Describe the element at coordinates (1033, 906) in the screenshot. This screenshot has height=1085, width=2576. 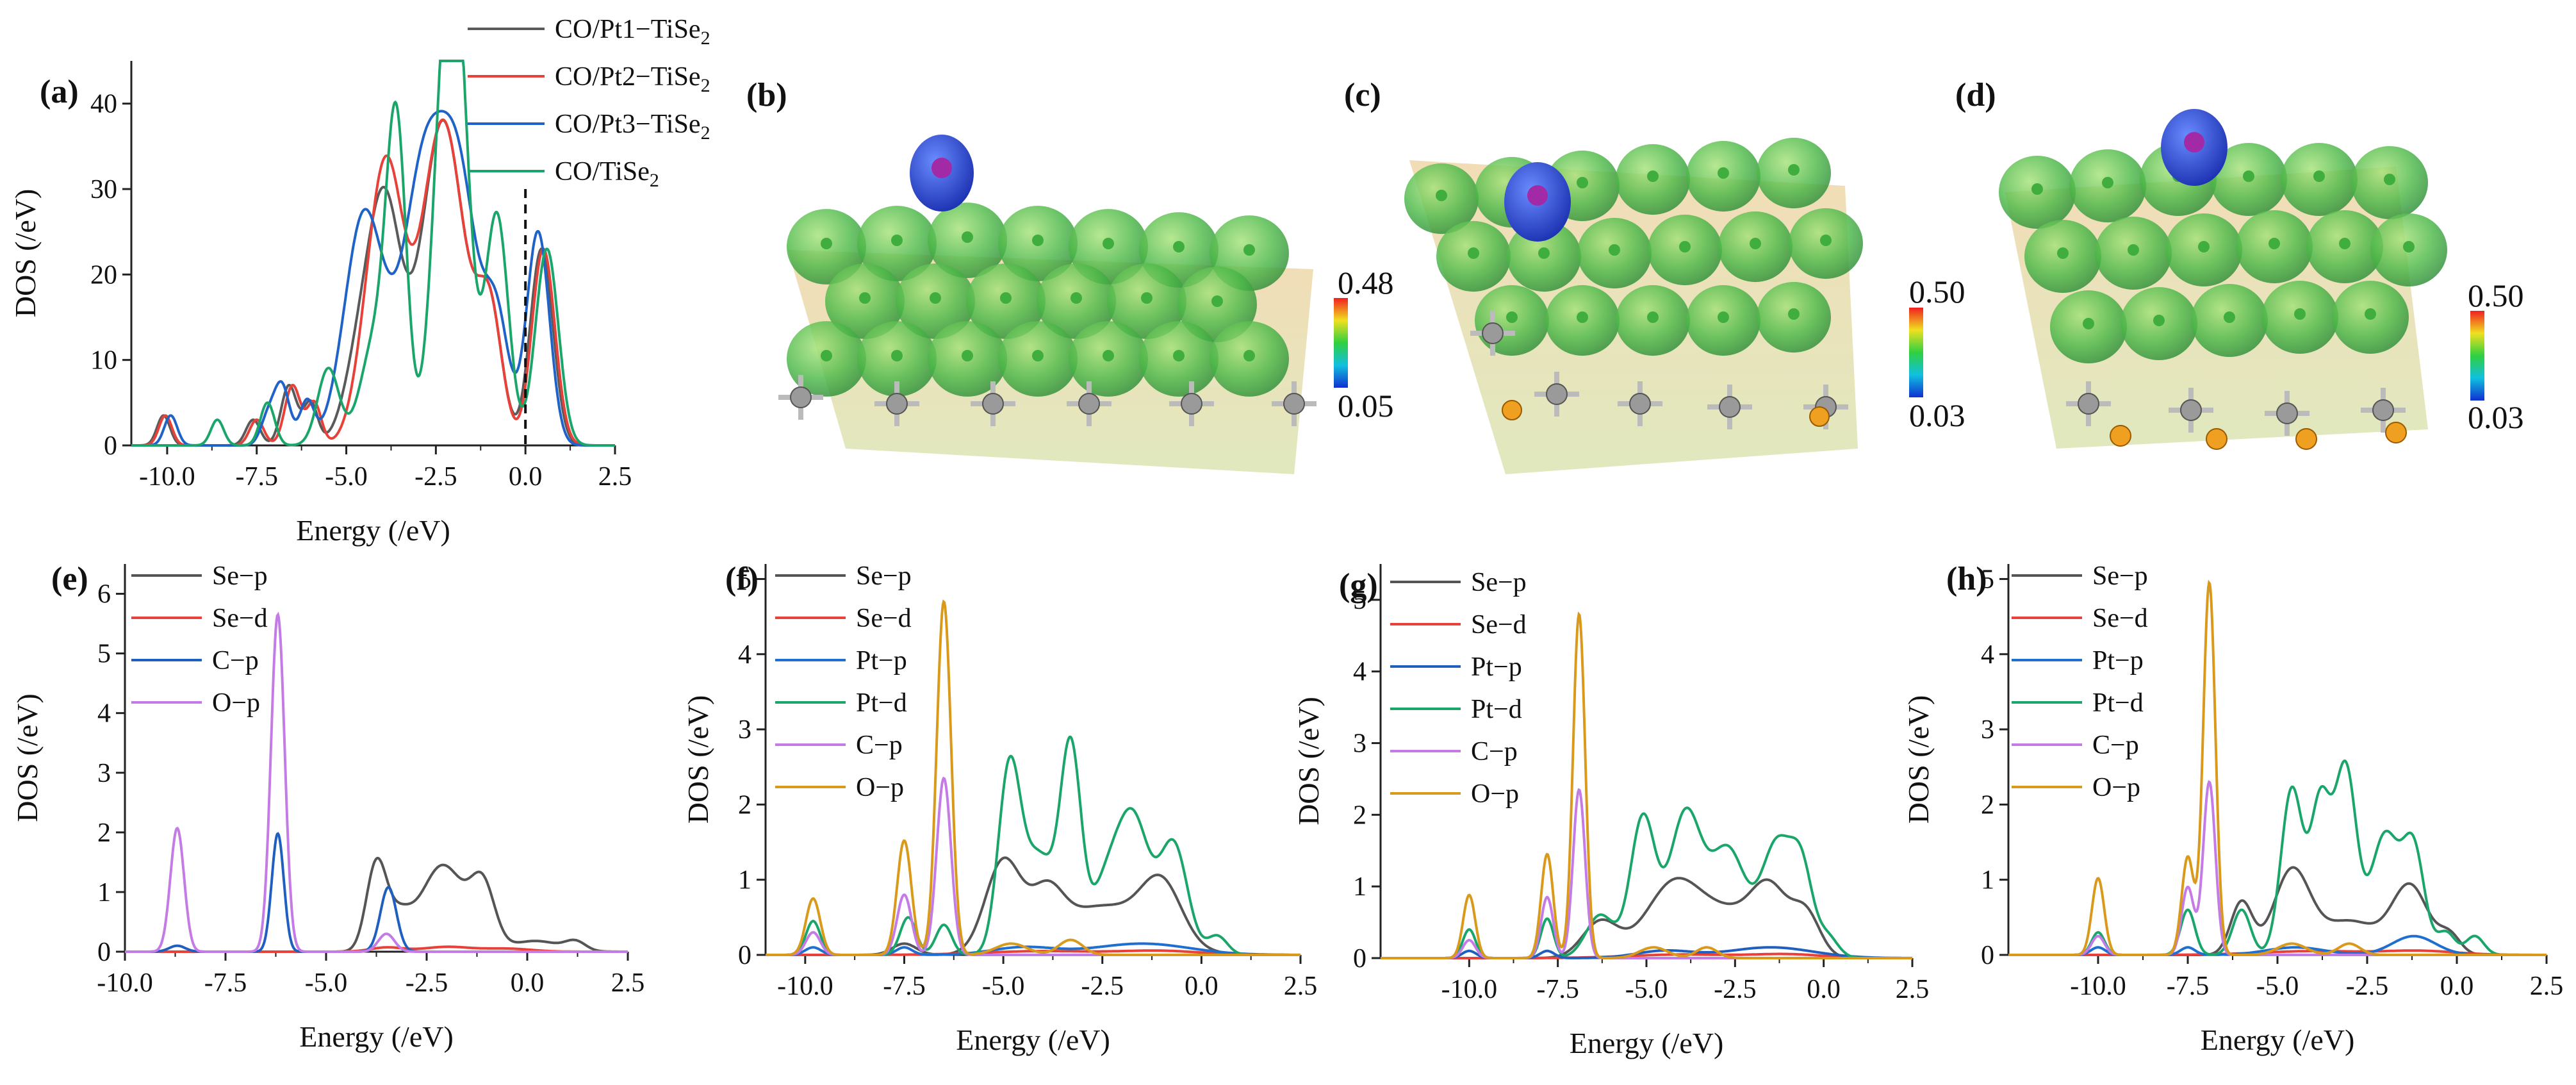
I see `series-line-Se−p` at that location.